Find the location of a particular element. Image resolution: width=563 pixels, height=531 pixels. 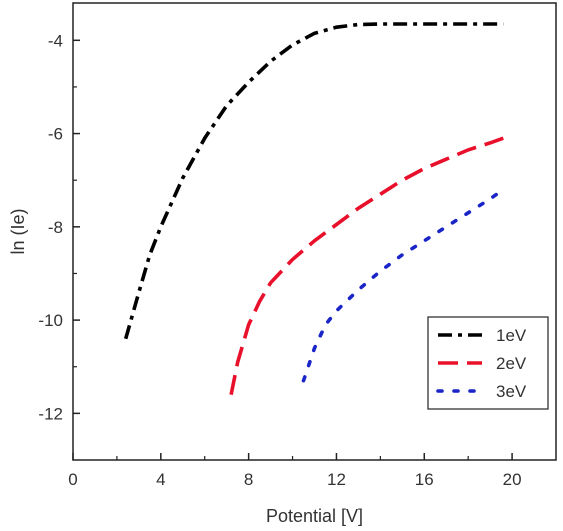

legend-label-1ev: 1eV is located at coordinates (511, 335).